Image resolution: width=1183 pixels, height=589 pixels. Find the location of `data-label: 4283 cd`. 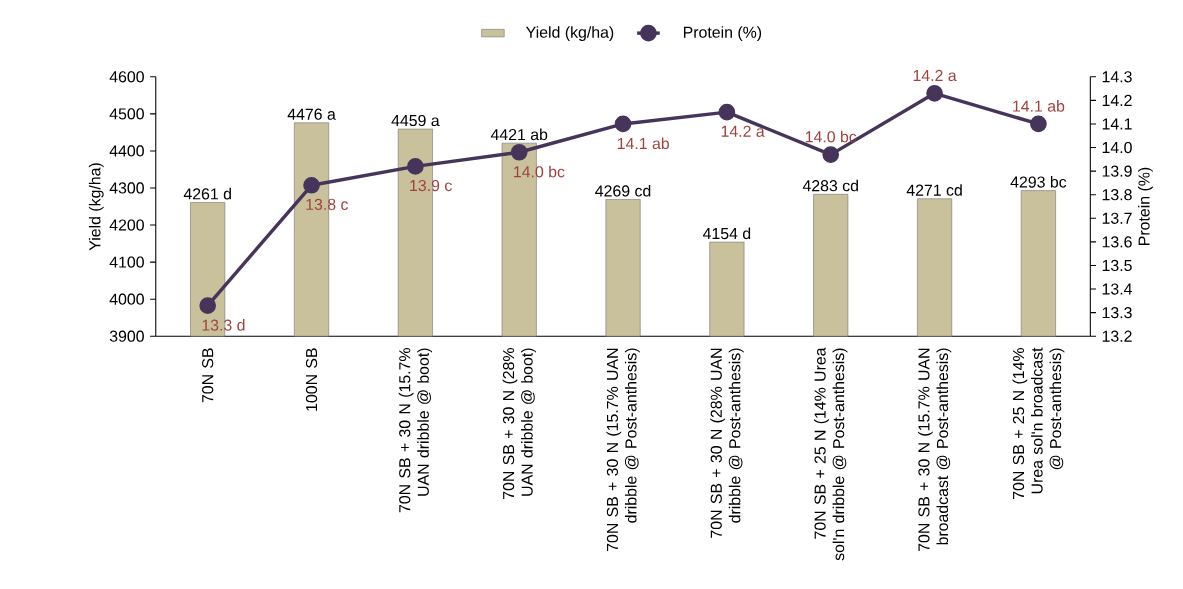

data-label: 4283 cd is located at coordinates (830, 185).